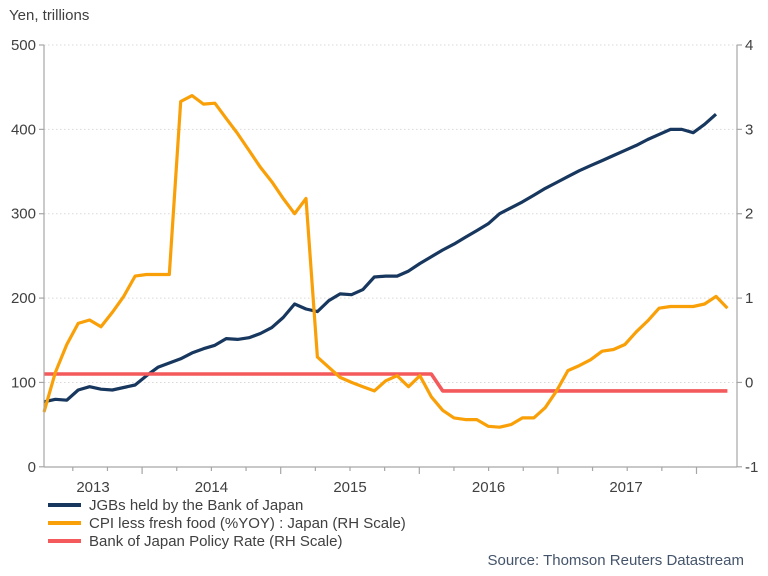 The image size is (768, 576). What do you see at coordinates (64, 541) in the screenshot?
I see `policy-rate-line-swatch` at bounding box center [64, 541].